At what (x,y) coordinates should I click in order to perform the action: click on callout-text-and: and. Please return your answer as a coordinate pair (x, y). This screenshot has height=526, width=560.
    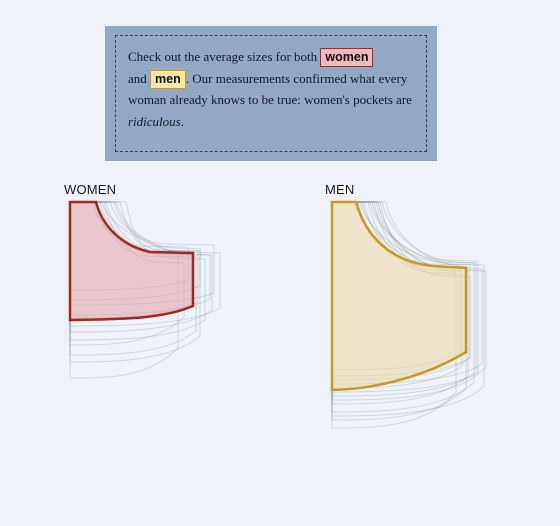
    Looking at the image, I should click on (139, 78).